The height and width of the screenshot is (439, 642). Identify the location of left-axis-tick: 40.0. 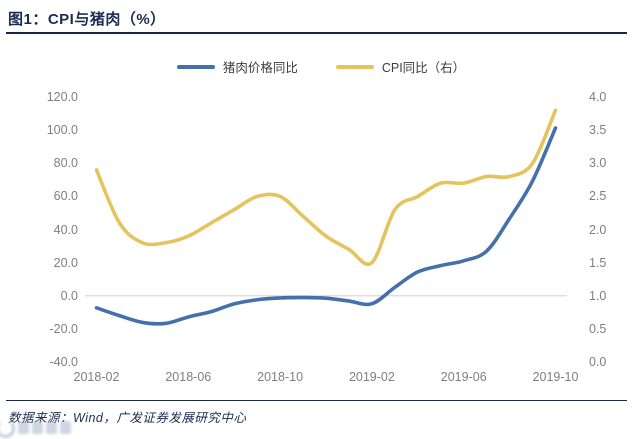
(65, 229).